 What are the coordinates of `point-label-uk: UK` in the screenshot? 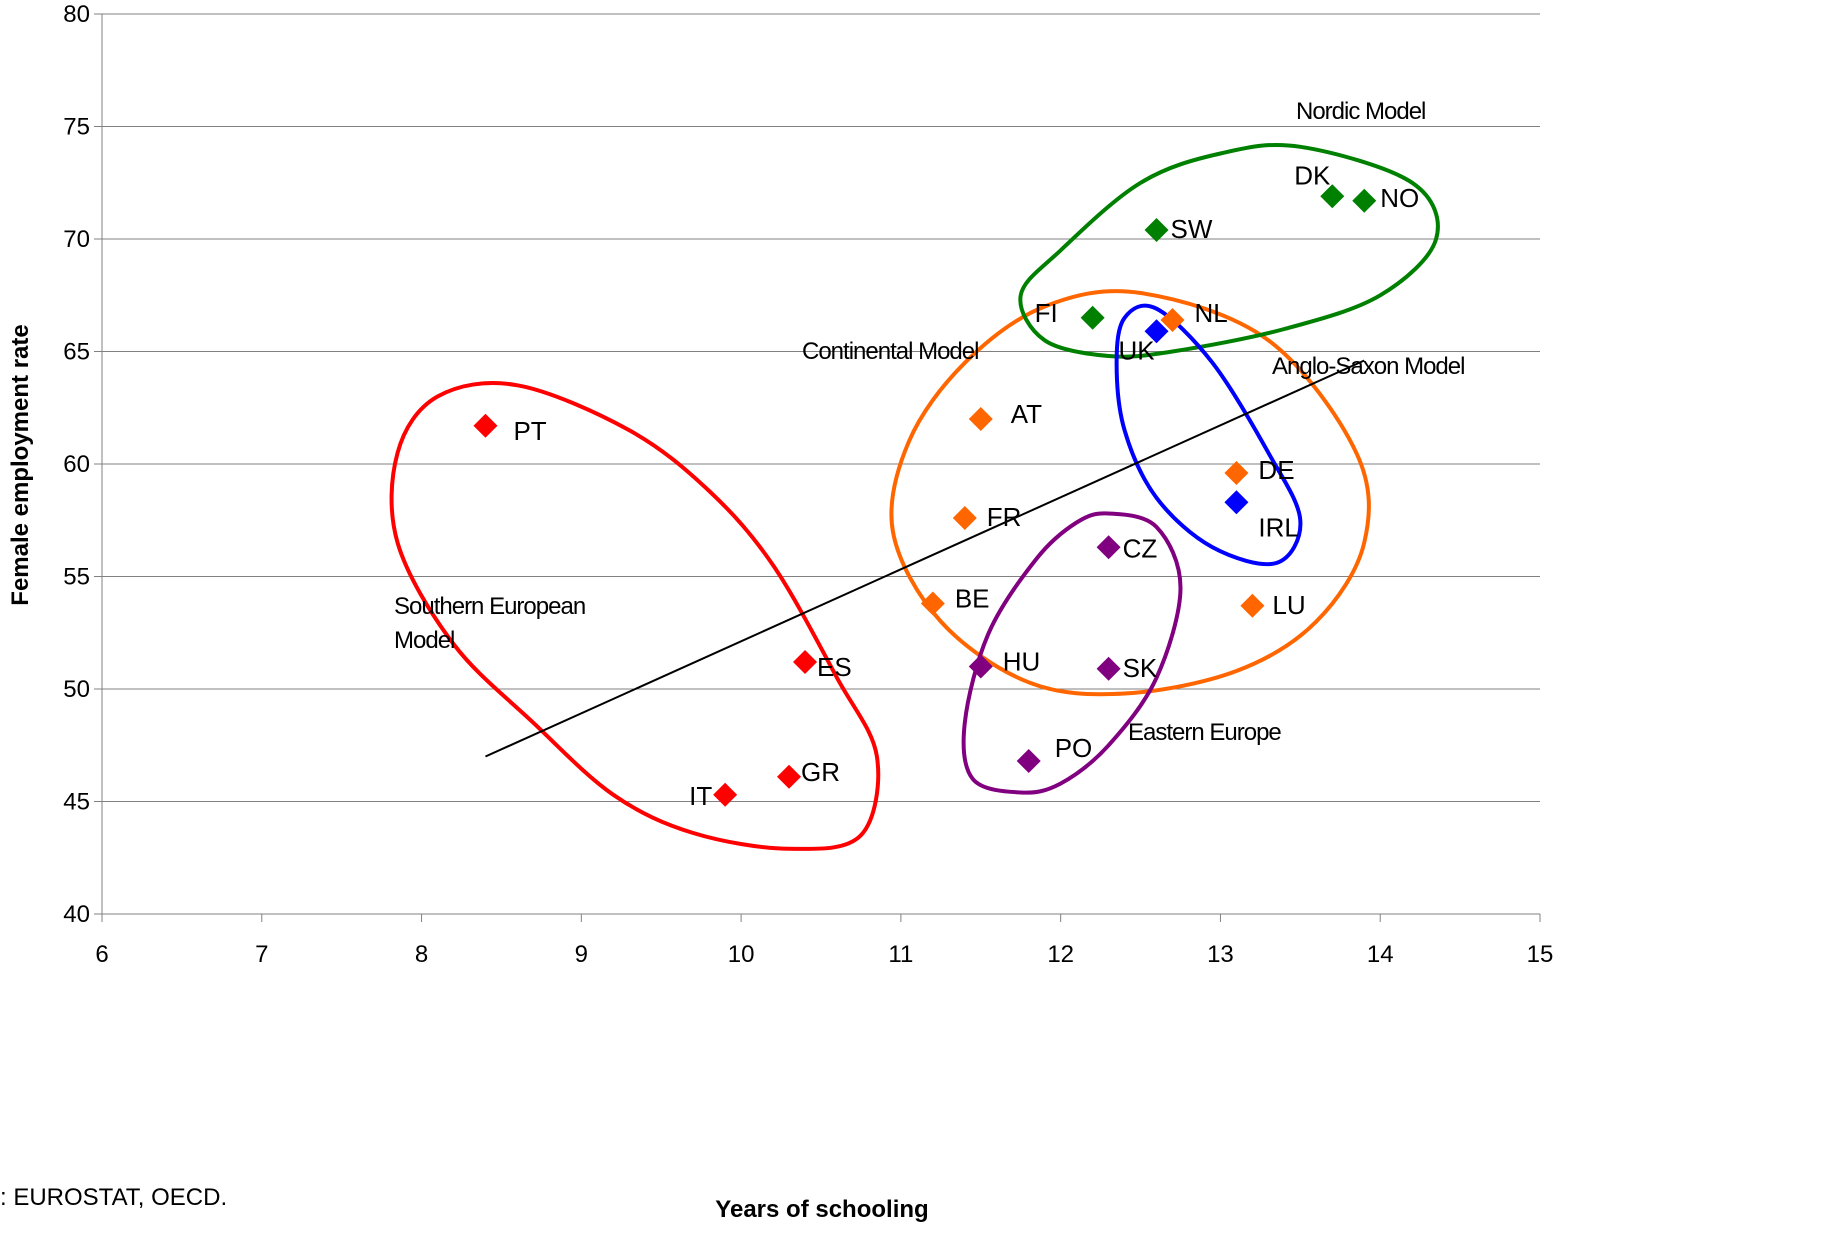 It's located at (1137, 350).